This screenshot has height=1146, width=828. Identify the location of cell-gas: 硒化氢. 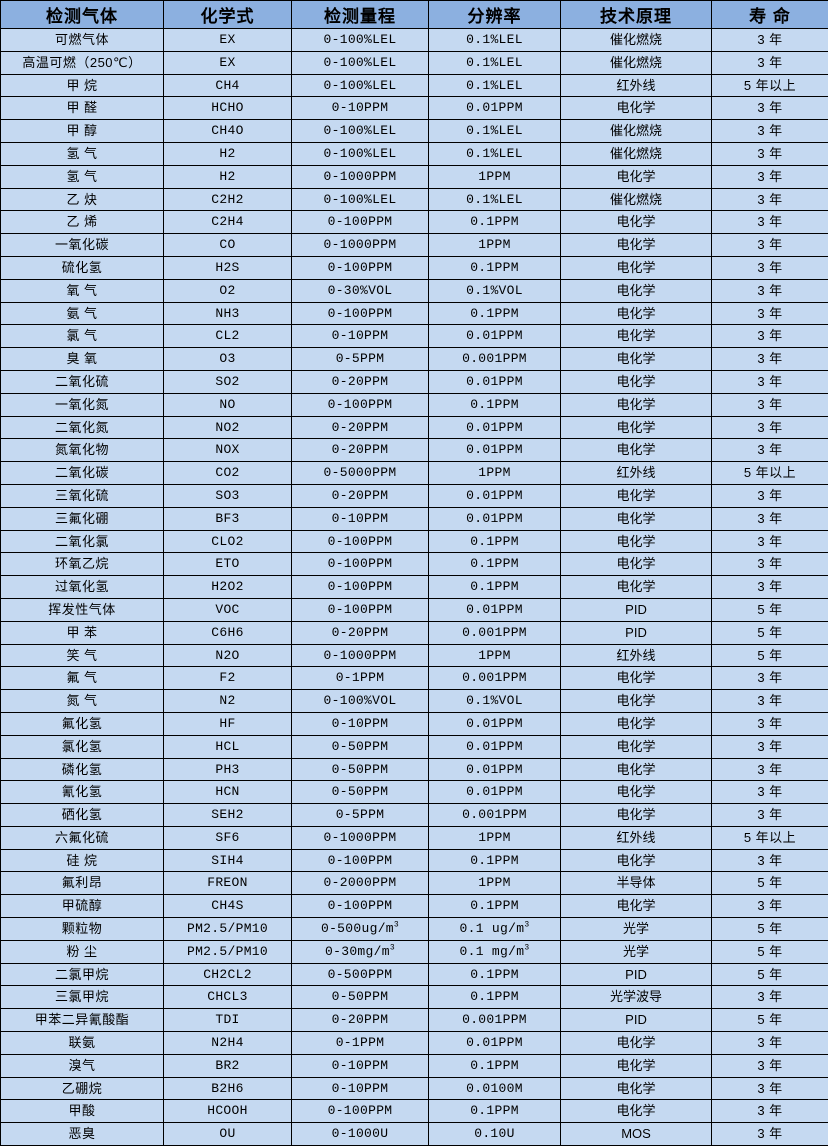
(82, 815).